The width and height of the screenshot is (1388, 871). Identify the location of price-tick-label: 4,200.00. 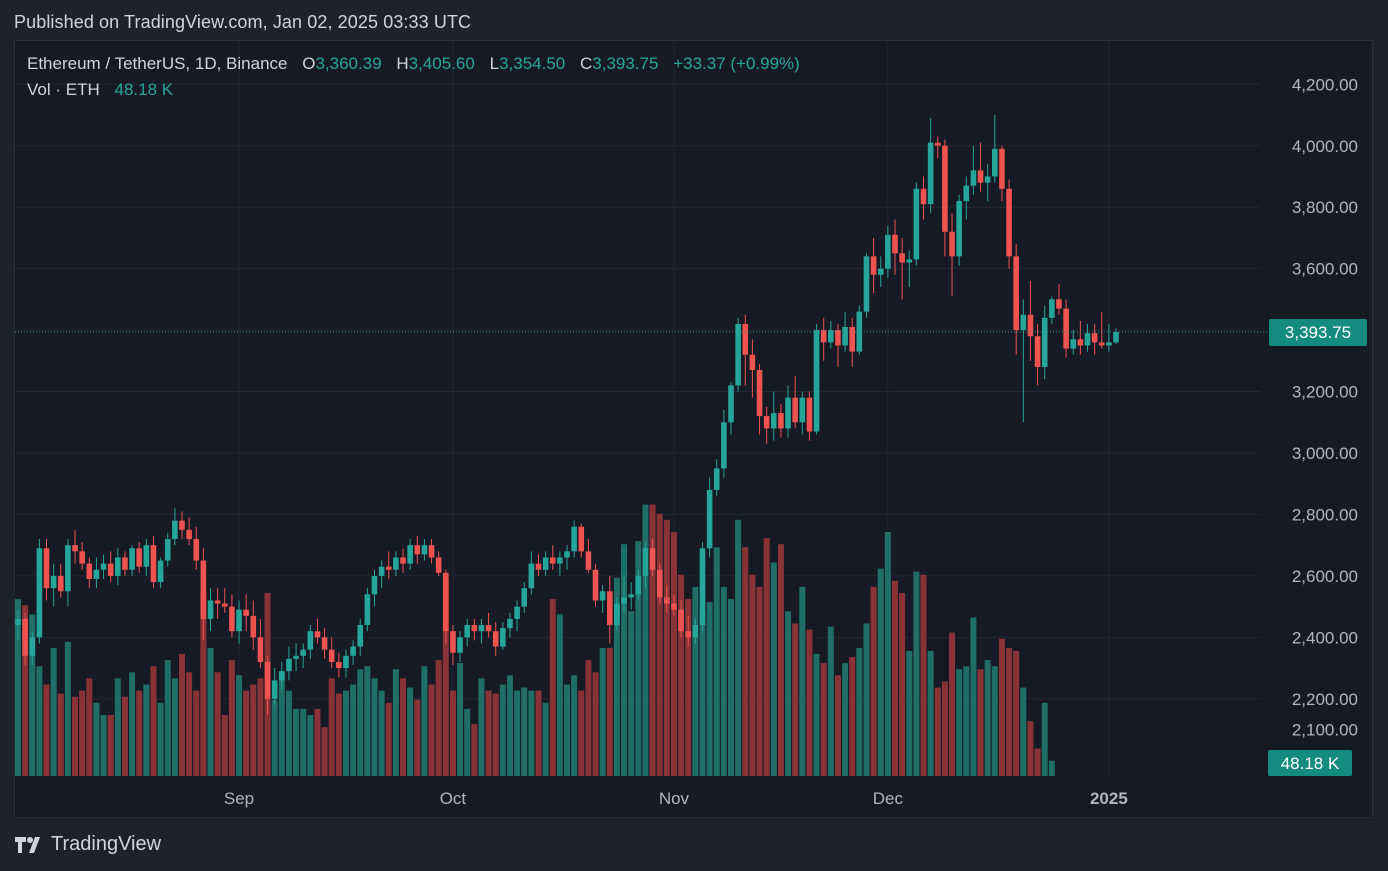
(1325, 84).